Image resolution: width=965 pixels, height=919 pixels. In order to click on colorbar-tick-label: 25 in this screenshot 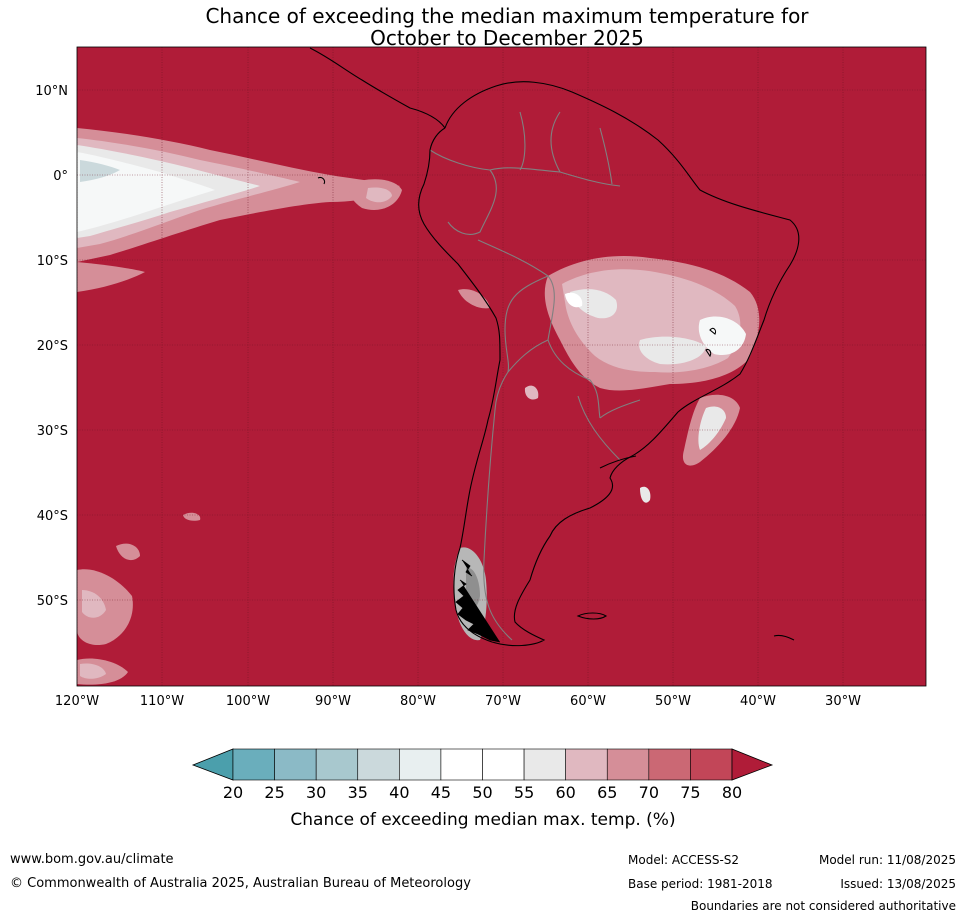, I will do `click(274, 792)`.